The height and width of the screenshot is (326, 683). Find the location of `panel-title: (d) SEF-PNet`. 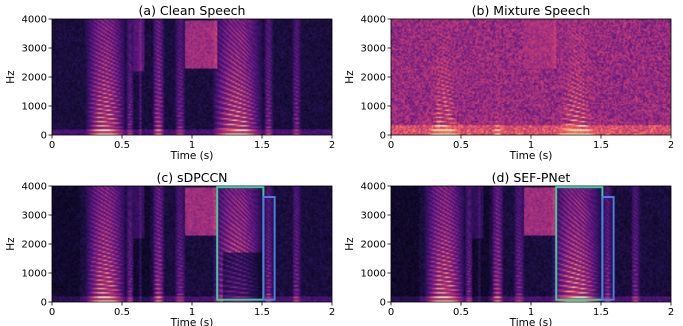

panel-title: (d) SEF-PNet is located at coordinates (531, 177).